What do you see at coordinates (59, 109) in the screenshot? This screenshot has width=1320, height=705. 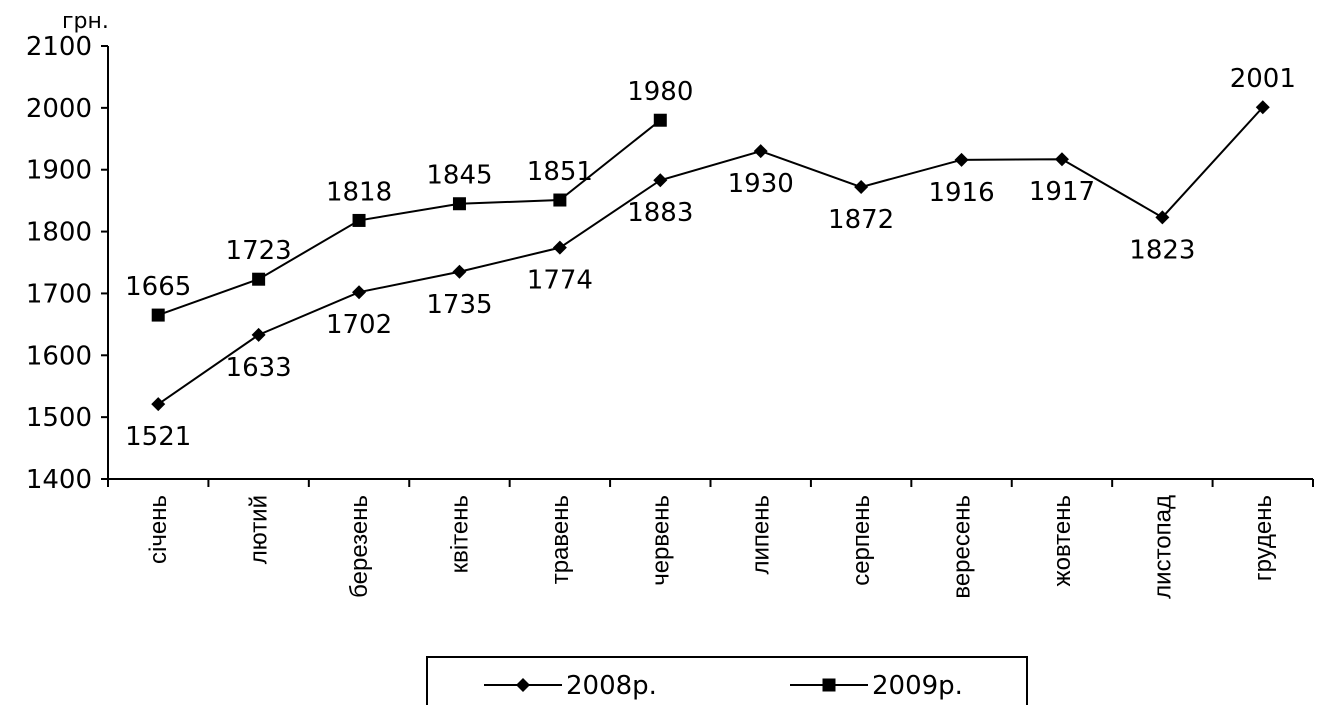 I see `y-tick-label: 2000` at bounding box center [59, 109].